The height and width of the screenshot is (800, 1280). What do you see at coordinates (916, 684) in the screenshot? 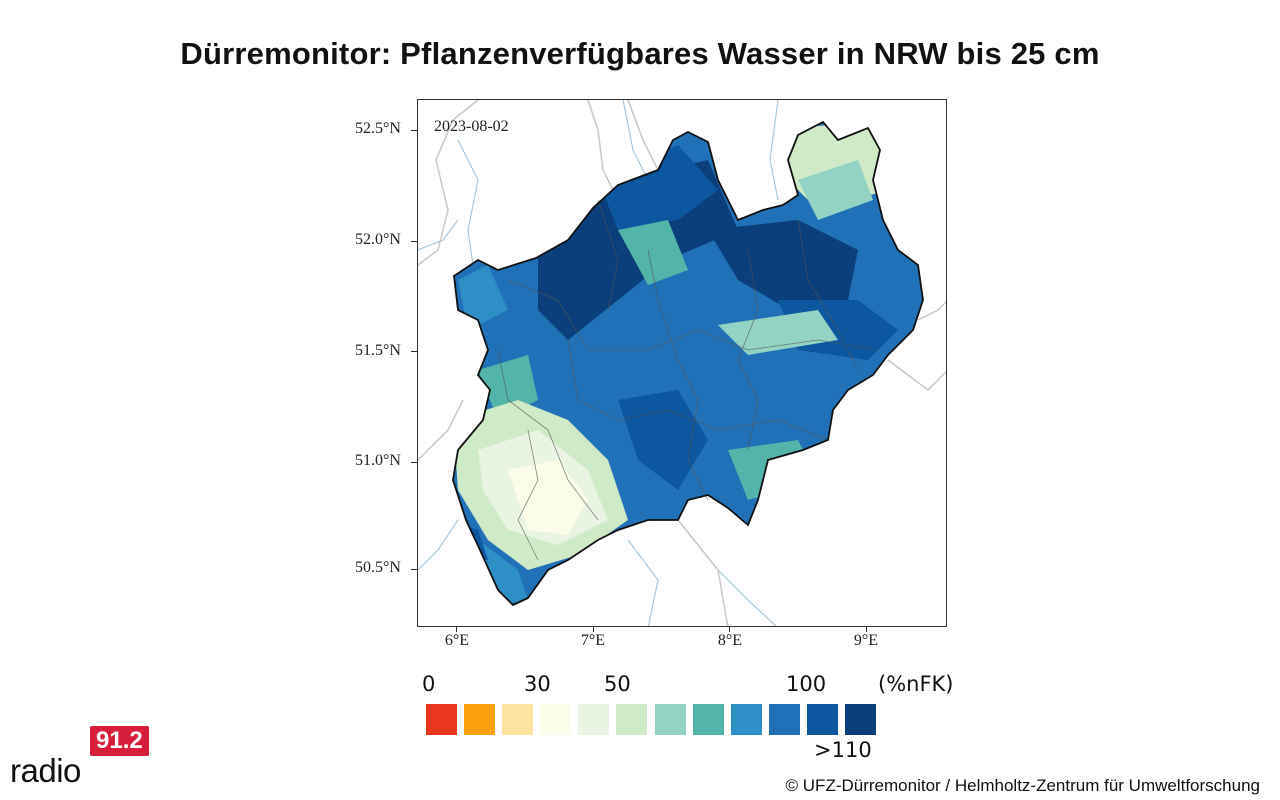
I see `legend-unit: (%nFK)` at bounding box center [916, 684].